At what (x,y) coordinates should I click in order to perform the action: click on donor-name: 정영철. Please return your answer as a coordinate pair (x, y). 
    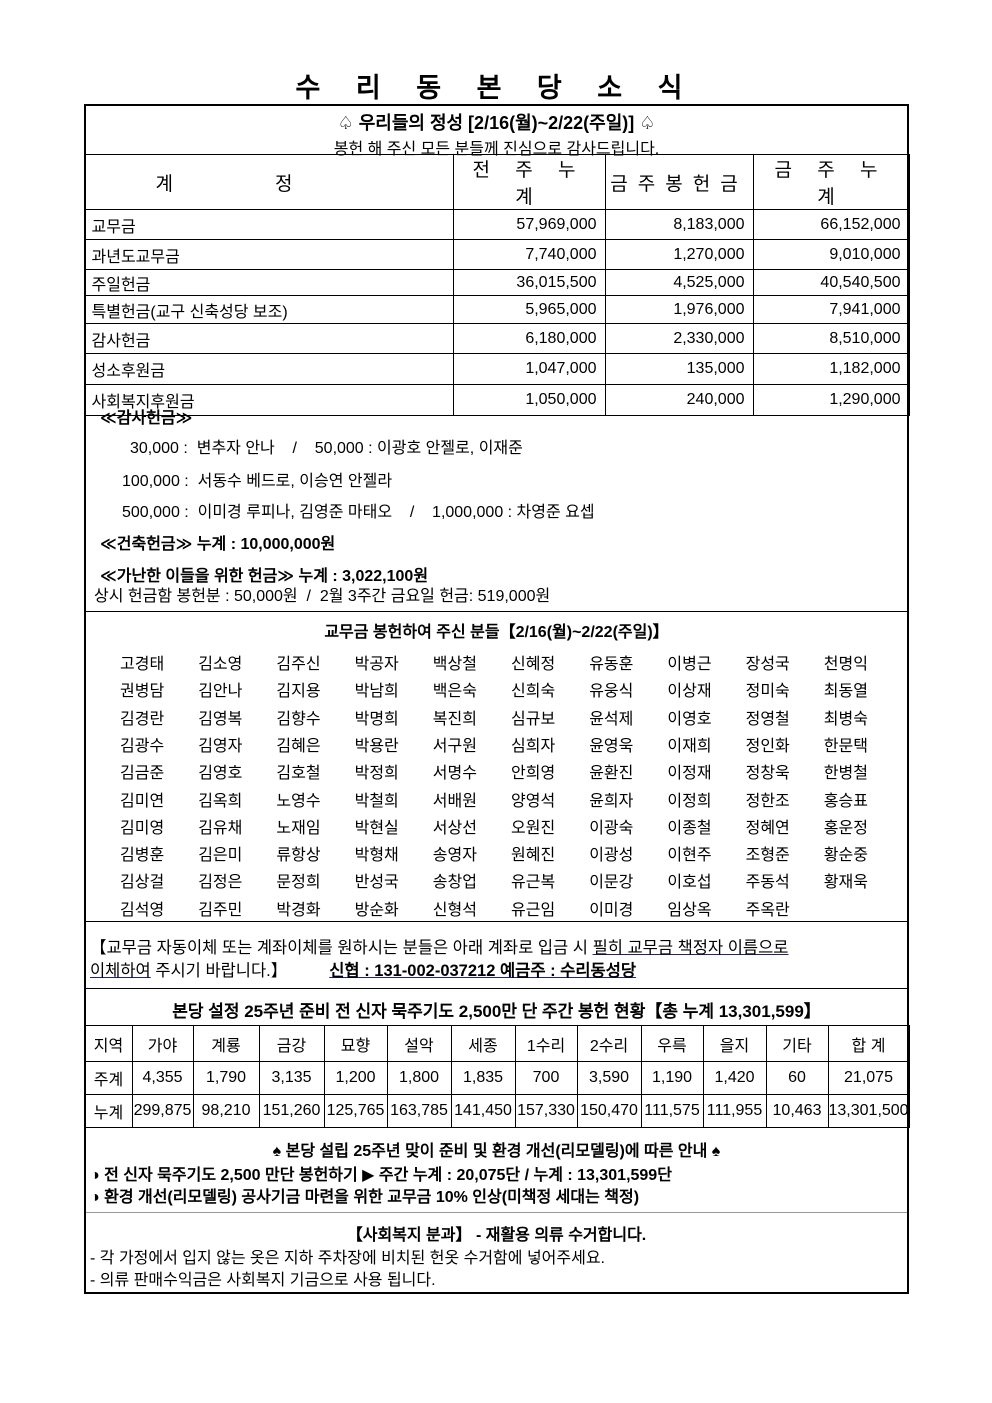
    Looking at the image, I should click on (767, 719).